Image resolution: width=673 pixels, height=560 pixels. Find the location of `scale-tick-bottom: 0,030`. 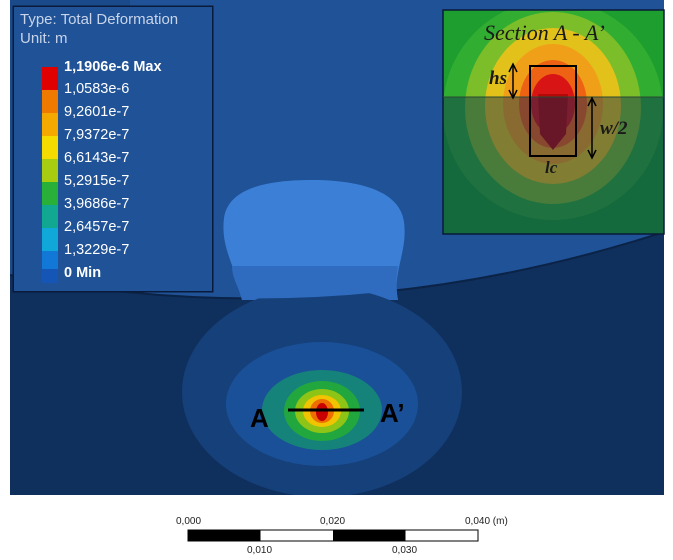

scale-tick-bottom: 0,030 is located at coordinates (405, 550).